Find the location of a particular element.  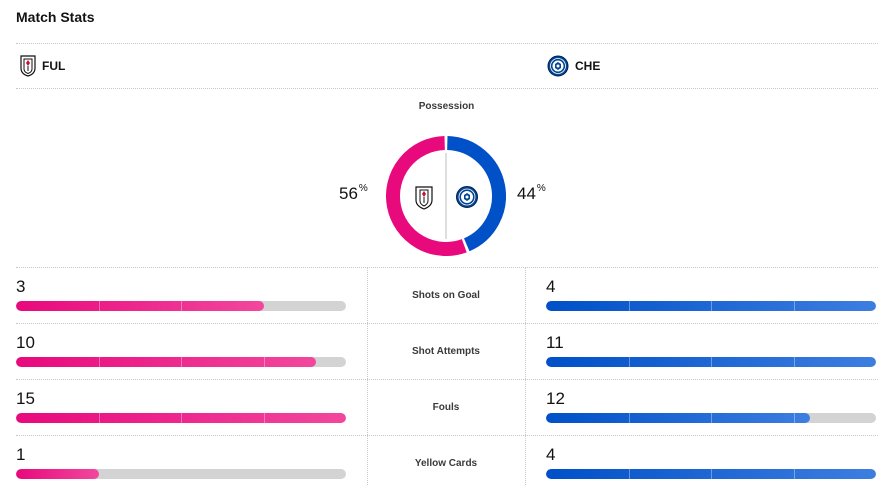

away-team-abbr: CHE is located at coordinates (588, 66).